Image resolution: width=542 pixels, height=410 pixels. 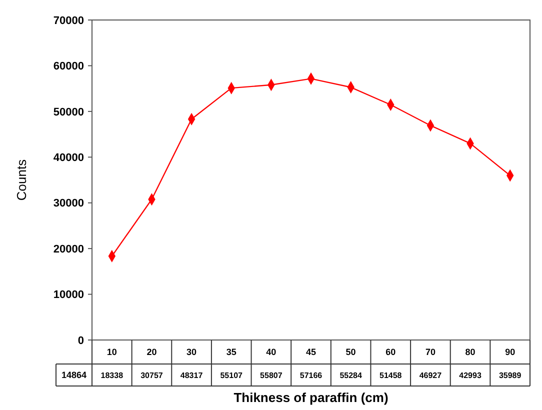 I want to click on x-tick-label: 60, so click(x=391, y=352).